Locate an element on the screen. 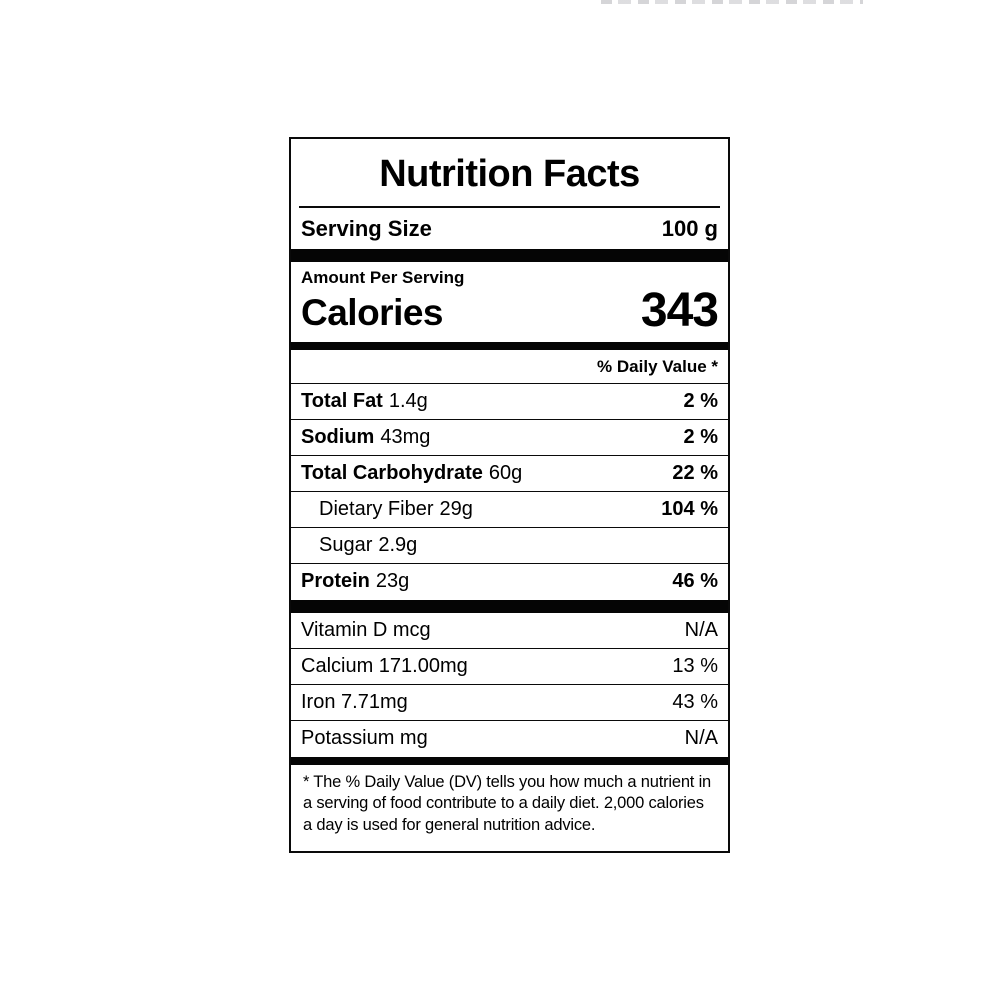 This screenshot has height=1000, width=1000. vitamin-dv: 43 % is located at coordinates (695, 701).